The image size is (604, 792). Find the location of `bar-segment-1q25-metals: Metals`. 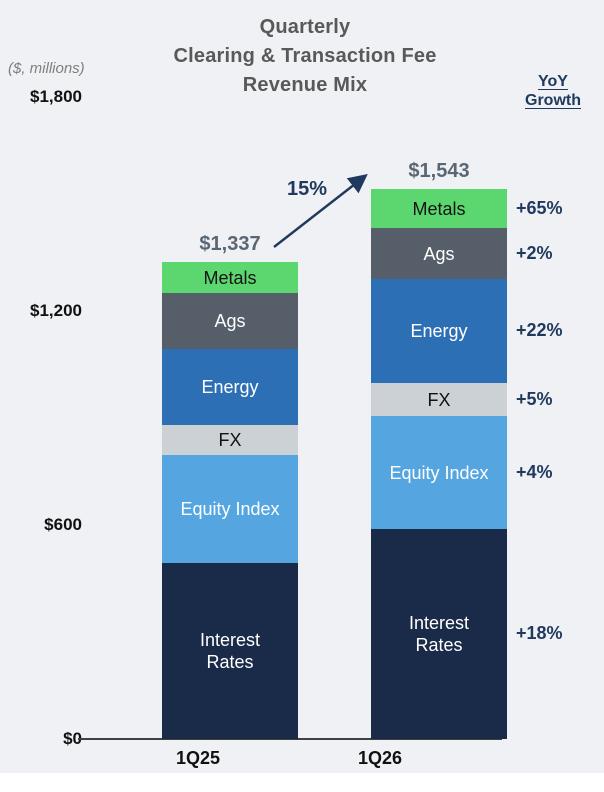

bar-segment-1q25-metals: Metals is located at coordinates (230, 277).